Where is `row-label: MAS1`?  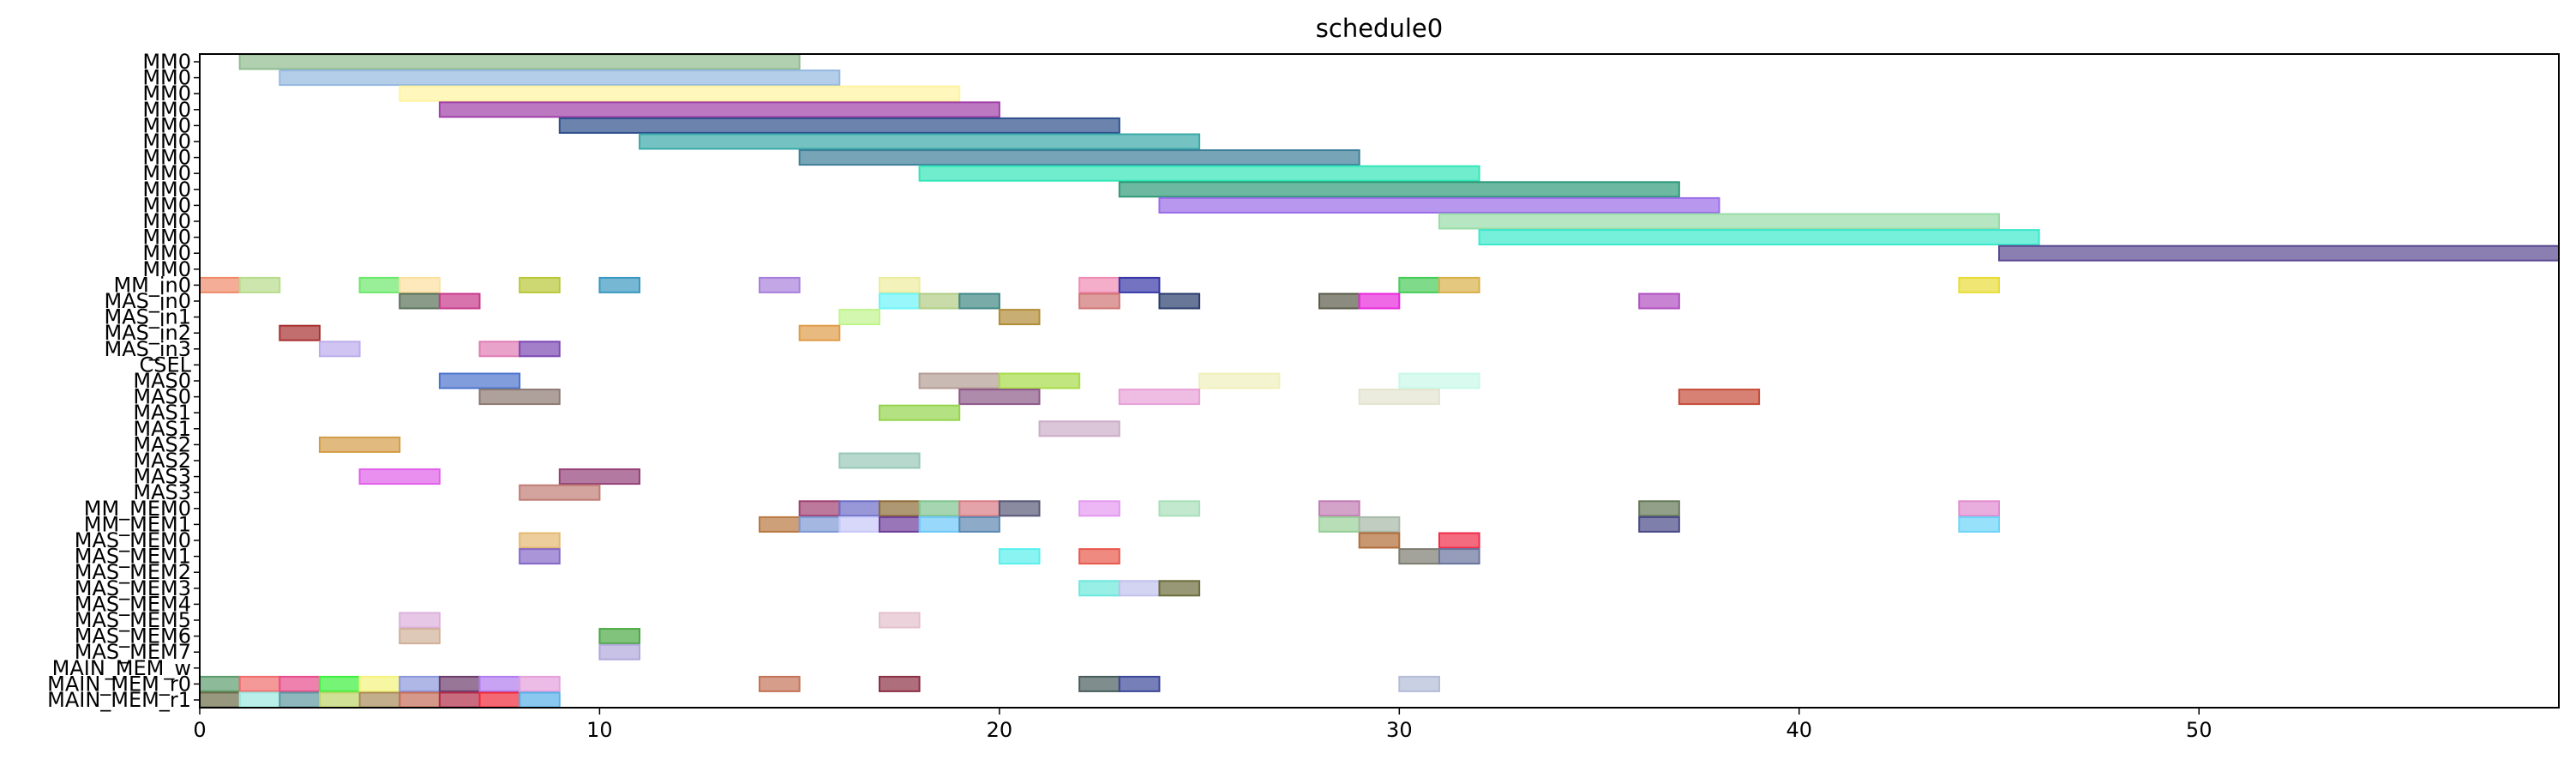 row-label: MAS1 is located at coordinates (162, 413).